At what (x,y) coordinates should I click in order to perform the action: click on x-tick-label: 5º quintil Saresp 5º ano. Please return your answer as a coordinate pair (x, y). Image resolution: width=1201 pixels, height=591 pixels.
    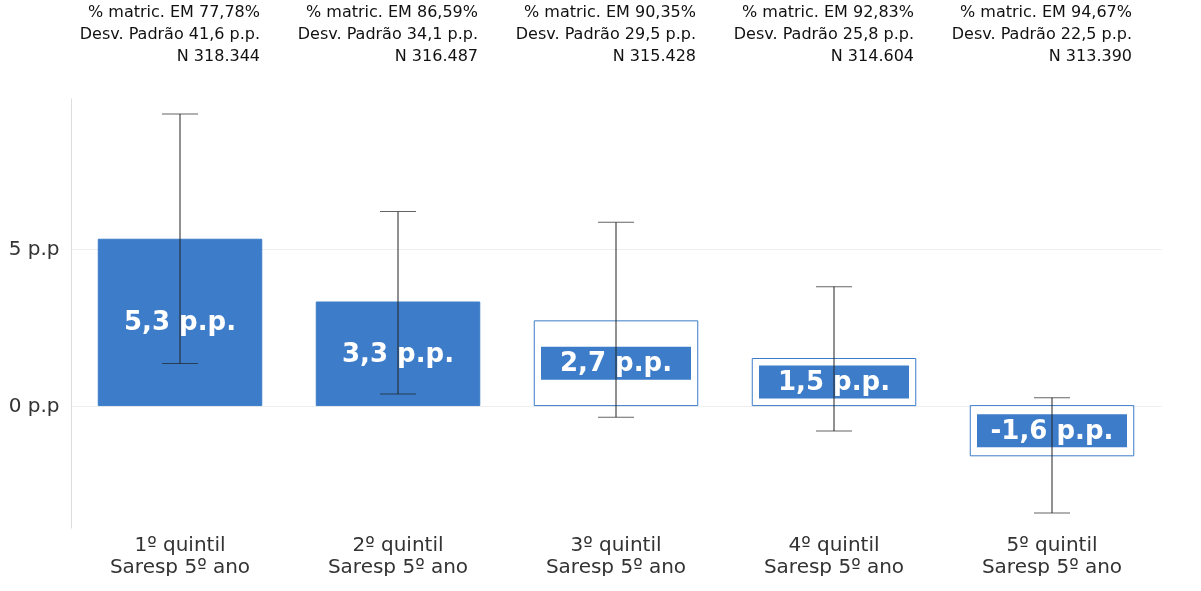
    Looking at the image, I should click on (1052, 554).